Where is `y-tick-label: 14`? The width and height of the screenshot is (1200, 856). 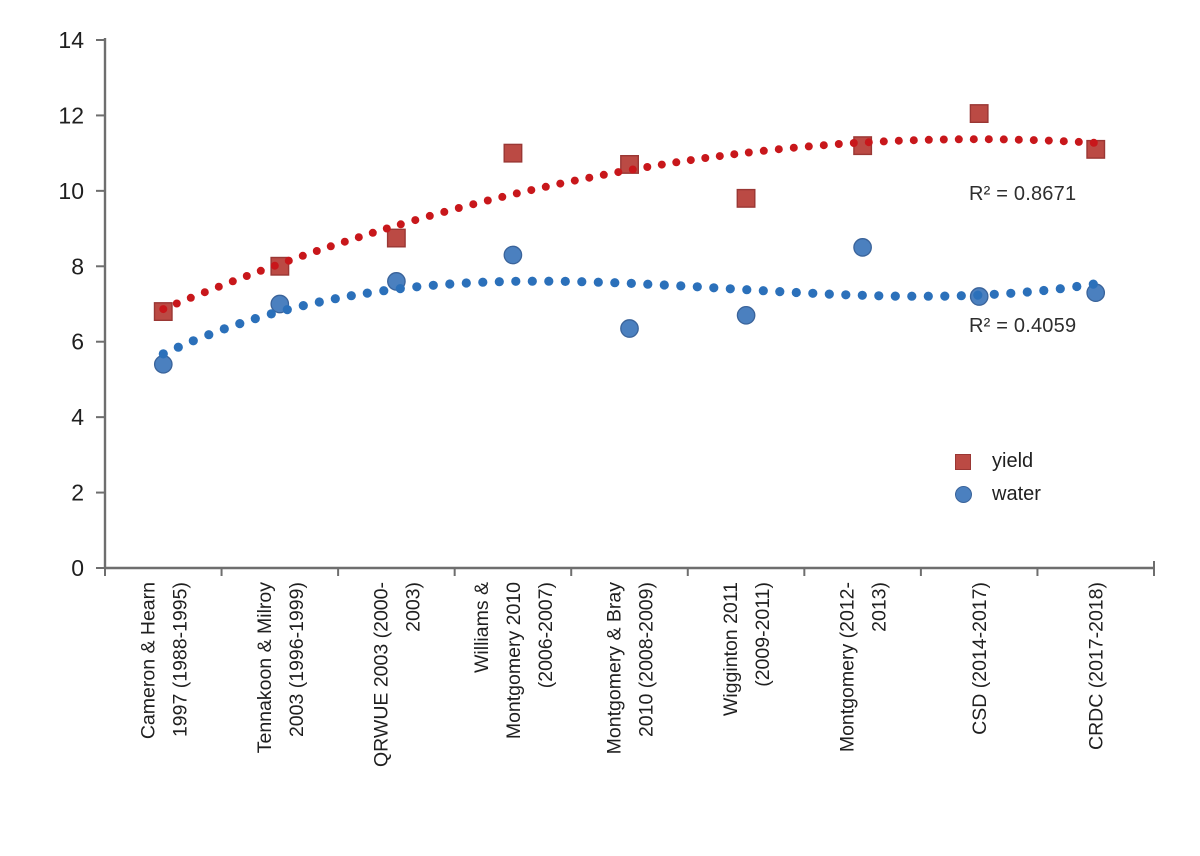 y-tick-label: 14 is located at coordinates (71, 40).